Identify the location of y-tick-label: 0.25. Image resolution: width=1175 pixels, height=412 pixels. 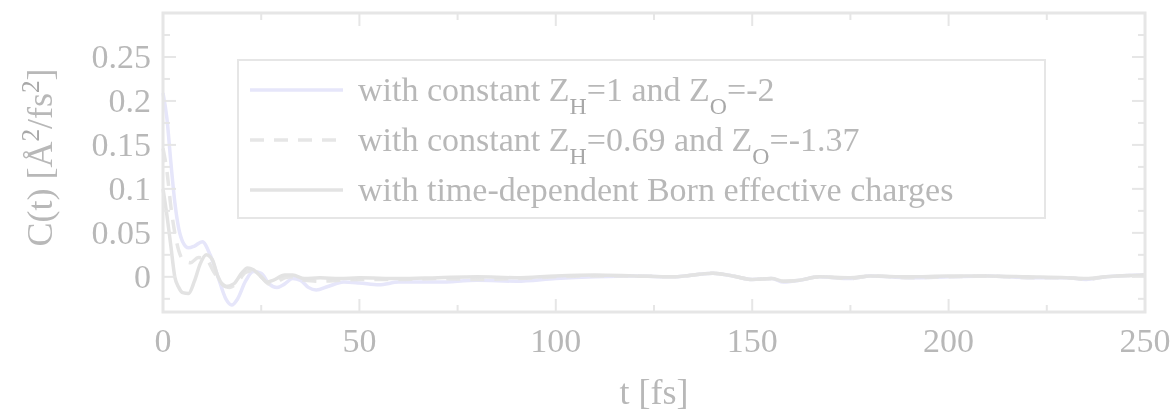
(121, 56).